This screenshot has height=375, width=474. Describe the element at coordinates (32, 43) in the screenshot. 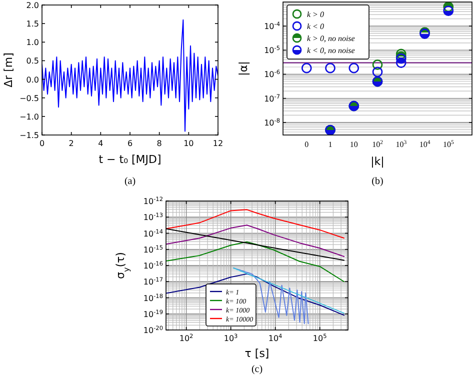

I see `y-tick-label: 1.0` at that location.